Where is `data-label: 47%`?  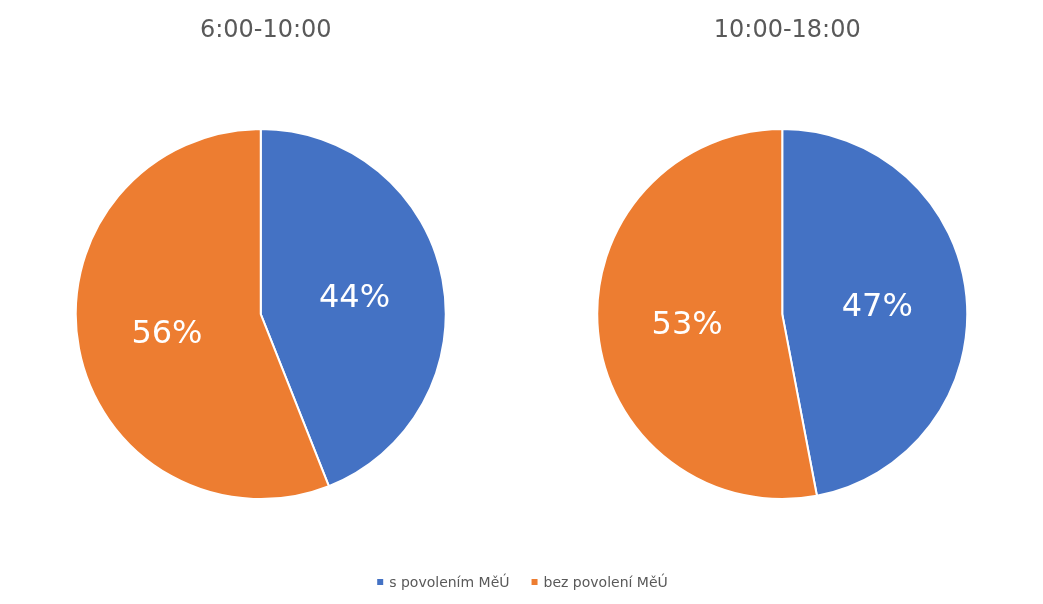
data-label: 47% is located at coordinates (877, 305).